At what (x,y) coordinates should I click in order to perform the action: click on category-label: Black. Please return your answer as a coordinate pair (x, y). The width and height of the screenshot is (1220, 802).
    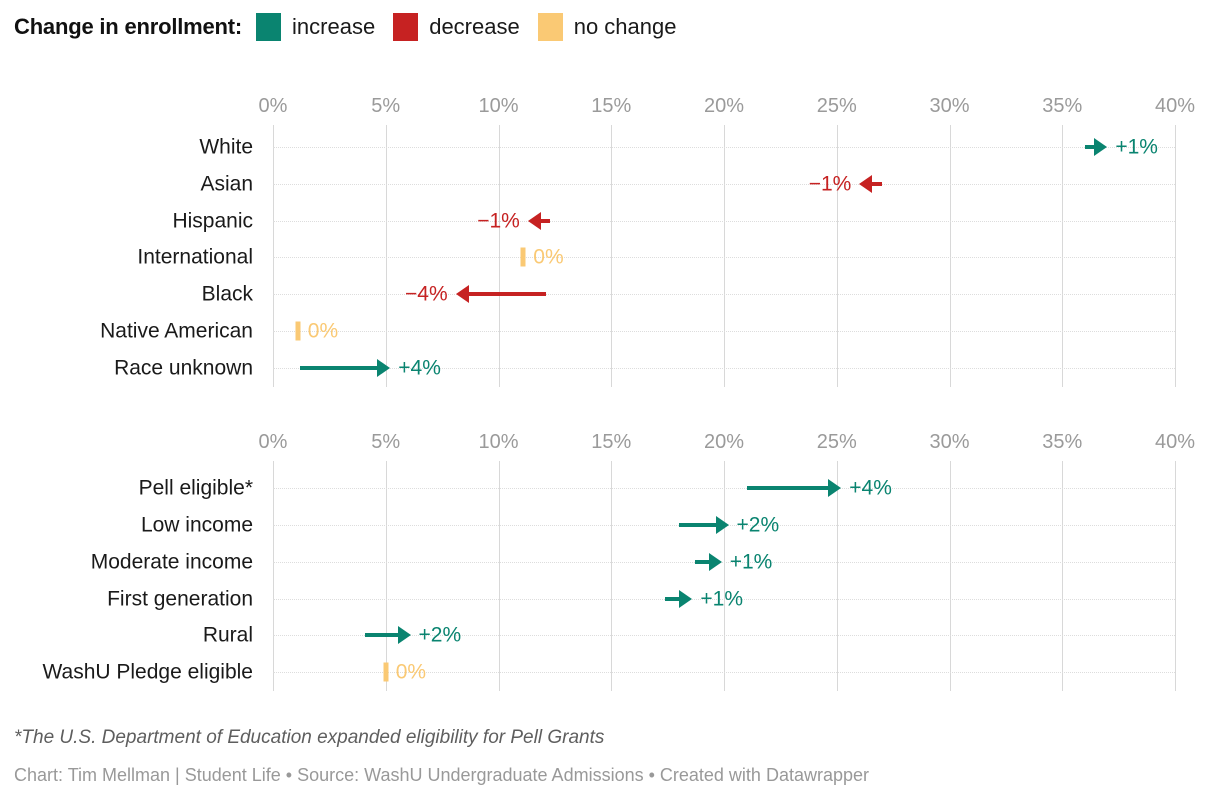
    Looking at the image, I should click on (227, 294).